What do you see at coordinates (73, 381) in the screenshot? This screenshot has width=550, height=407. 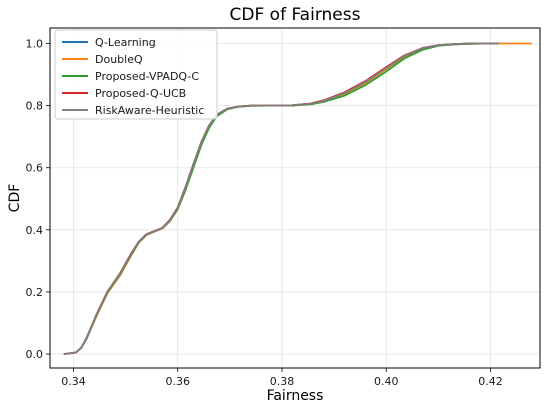 I see `x-tick-label: 0.34` at bounding box center [73, 381].